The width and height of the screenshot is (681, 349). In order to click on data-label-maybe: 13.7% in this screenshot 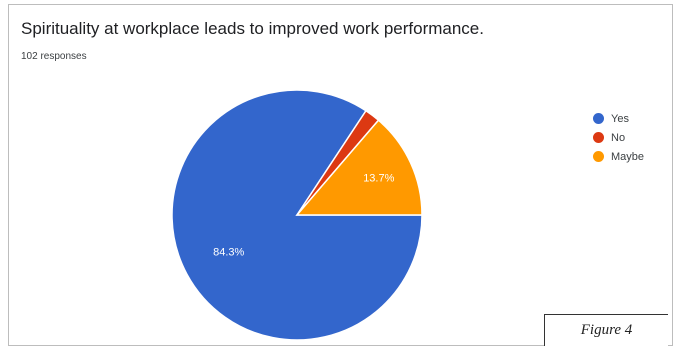, I will do `click(378, 178)`.